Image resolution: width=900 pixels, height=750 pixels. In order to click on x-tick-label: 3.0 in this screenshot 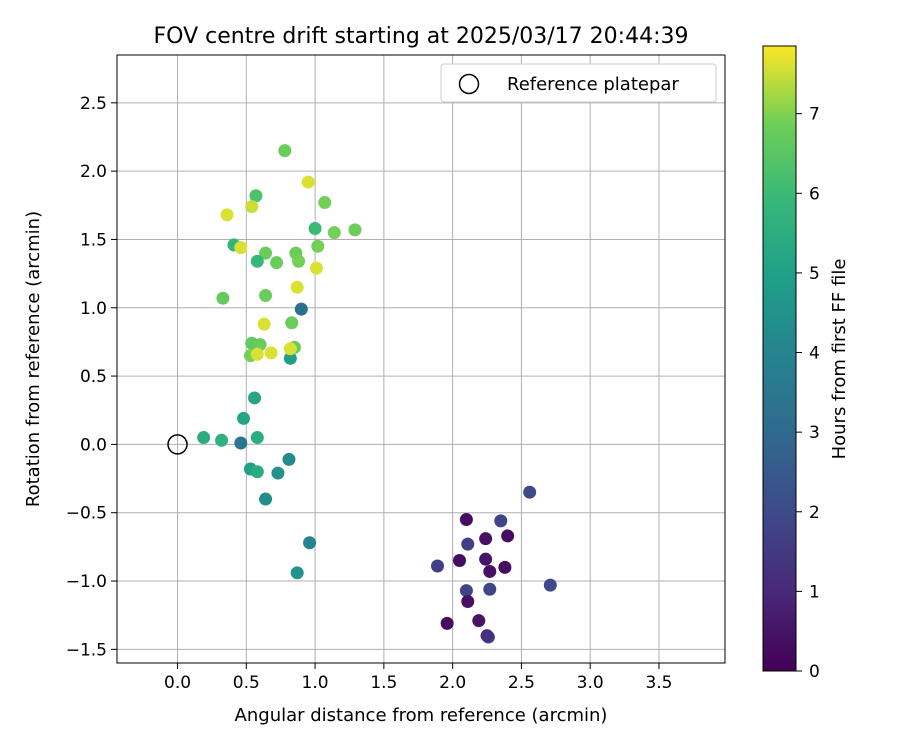, I will do `click(590, 683)`.